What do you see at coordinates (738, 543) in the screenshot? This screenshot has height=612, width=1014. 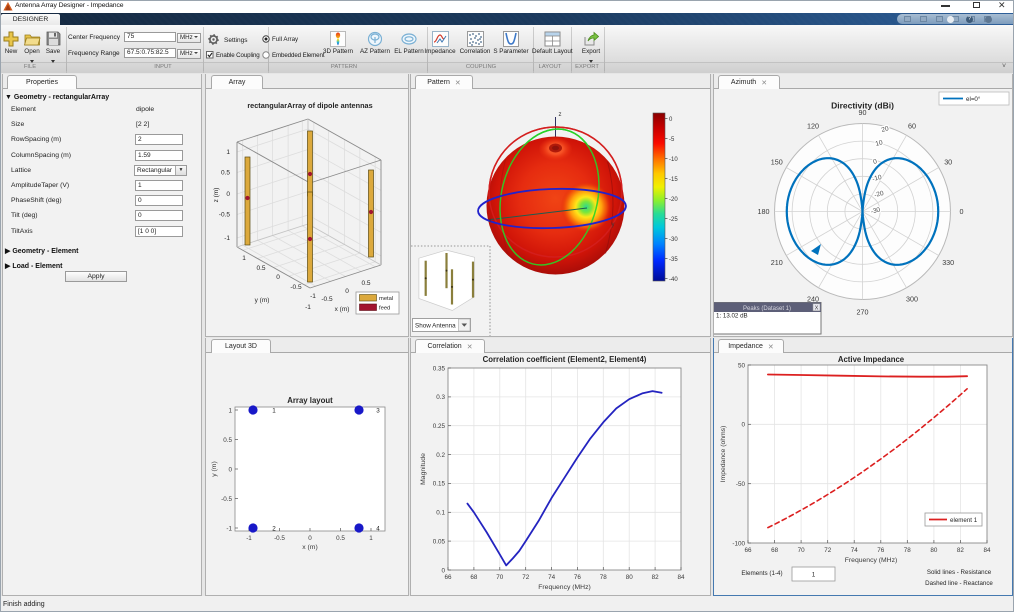 I see `svg-text: -100` at bounding box center [738, 543].